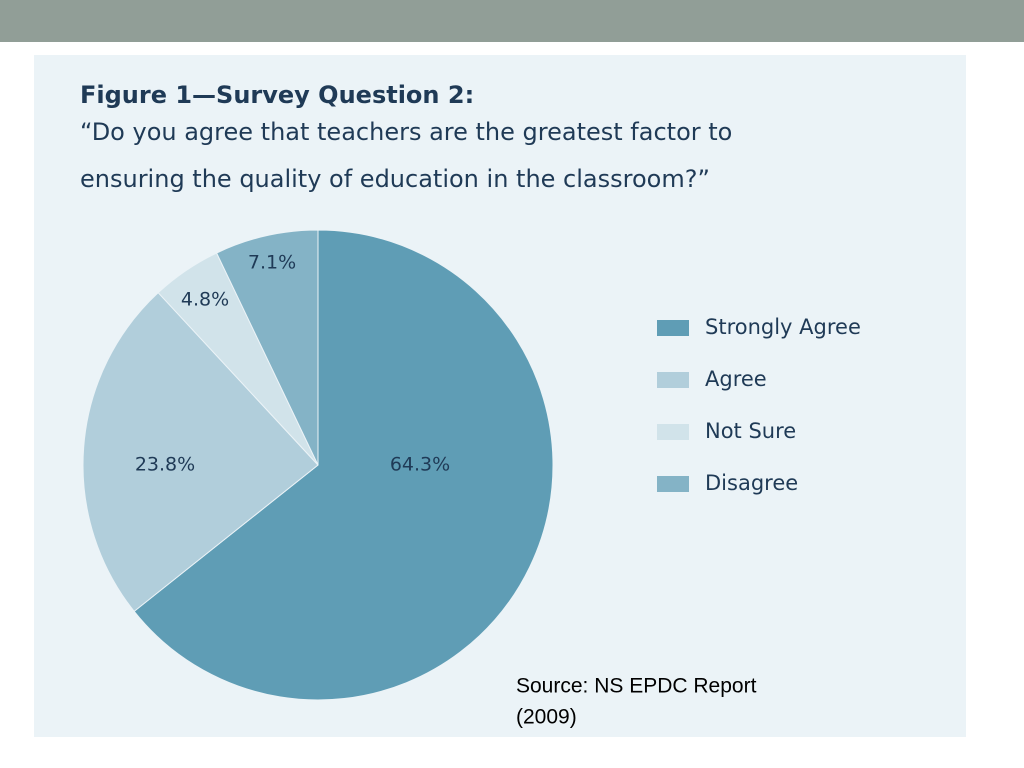 The width and height of the screenshot is (1024, 768). I want to click on legend-label: Agree, so click(736, 379).